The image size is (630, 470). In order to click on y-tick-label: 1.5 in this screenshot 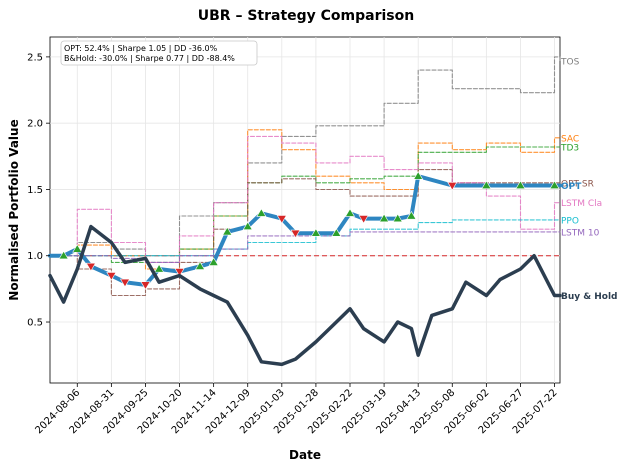, I will do `click(35, 190)`.